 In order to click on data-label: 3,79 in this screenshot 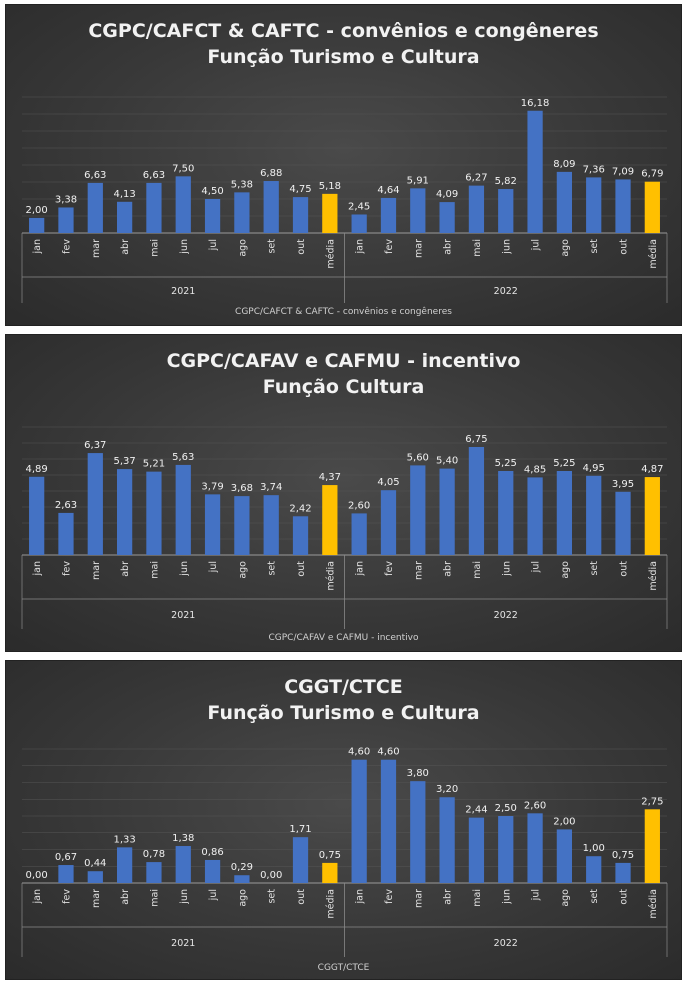, I will do `click(212, 486)`.